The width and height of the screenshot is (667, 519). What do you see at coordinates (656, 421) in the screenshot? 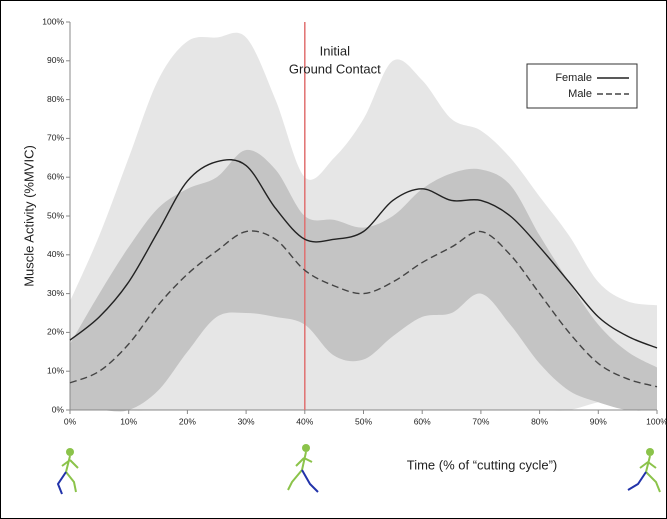
I see `x-tick-label: 100%` at bounding box center [656, 421].